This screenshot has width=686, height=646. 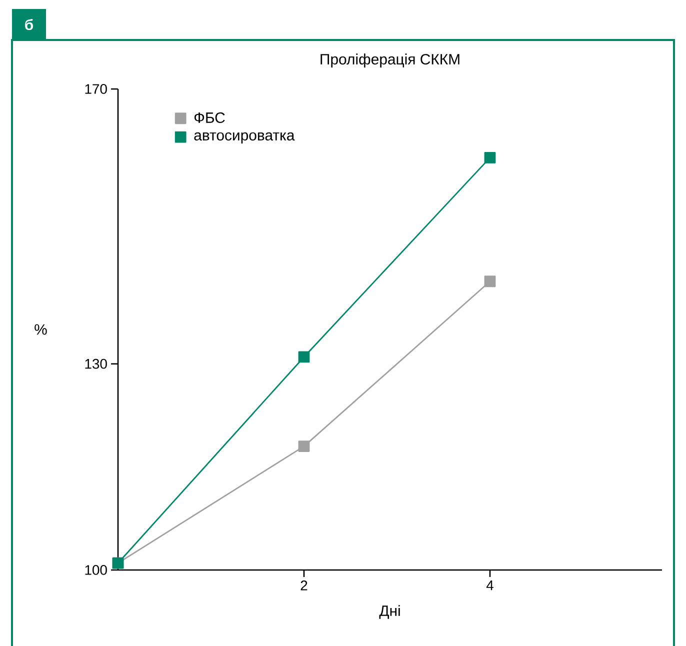 I want to click on x-tick-label: 2, so click(x=304, y=585).